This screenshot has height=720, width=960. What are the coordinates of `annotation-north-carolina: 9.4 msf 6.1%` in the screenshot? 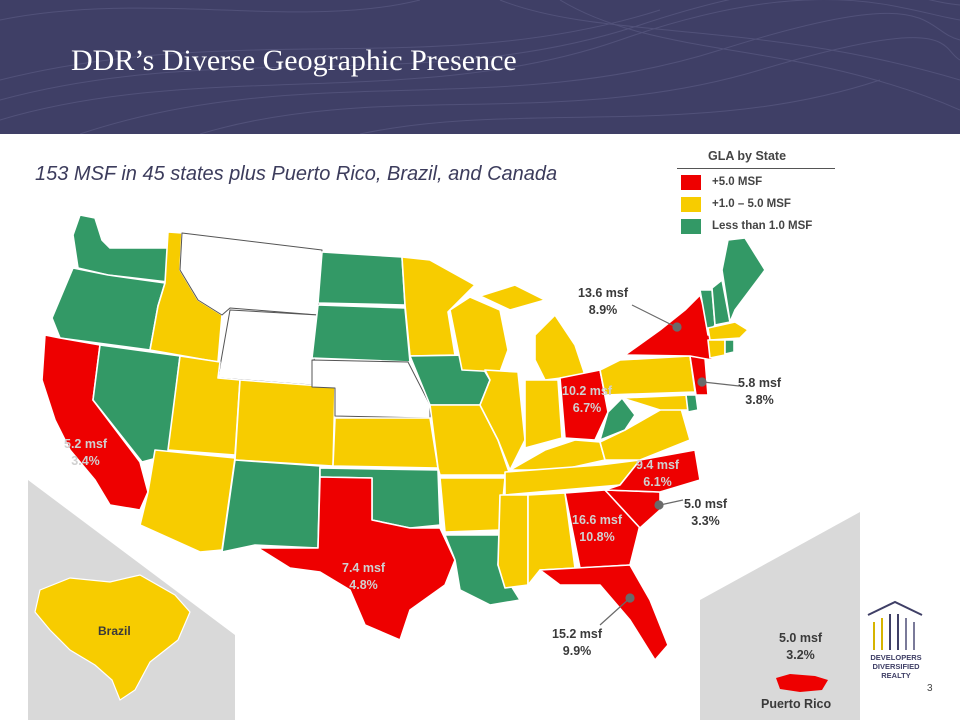 It's located at (657, 474).